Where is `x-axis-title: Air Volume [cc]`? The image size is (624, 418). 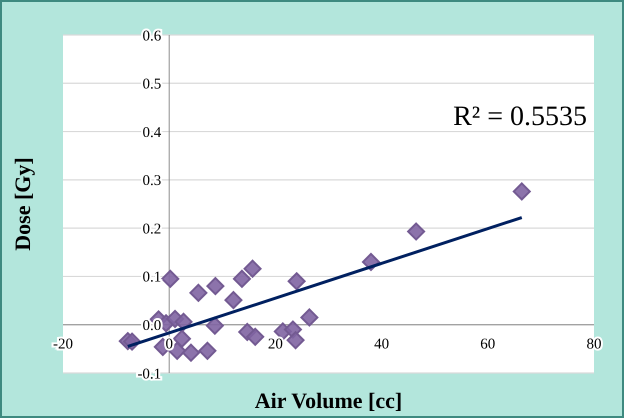
x-axis-title: Air Volume [cc] is located at coordinates (328, 400).